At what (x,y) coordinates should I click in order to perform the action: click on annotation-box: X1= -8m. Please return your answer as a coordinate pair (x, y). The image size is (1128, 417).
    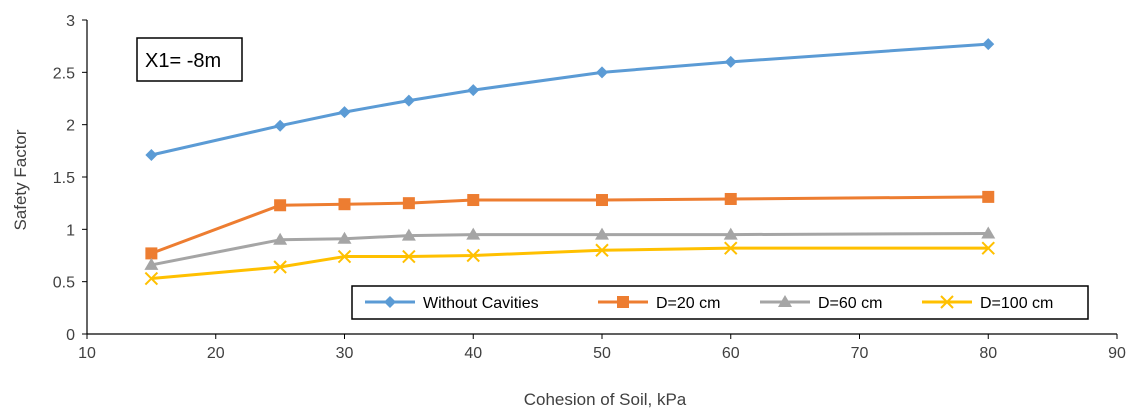
    Looking at the image, I should click on (189, 59).